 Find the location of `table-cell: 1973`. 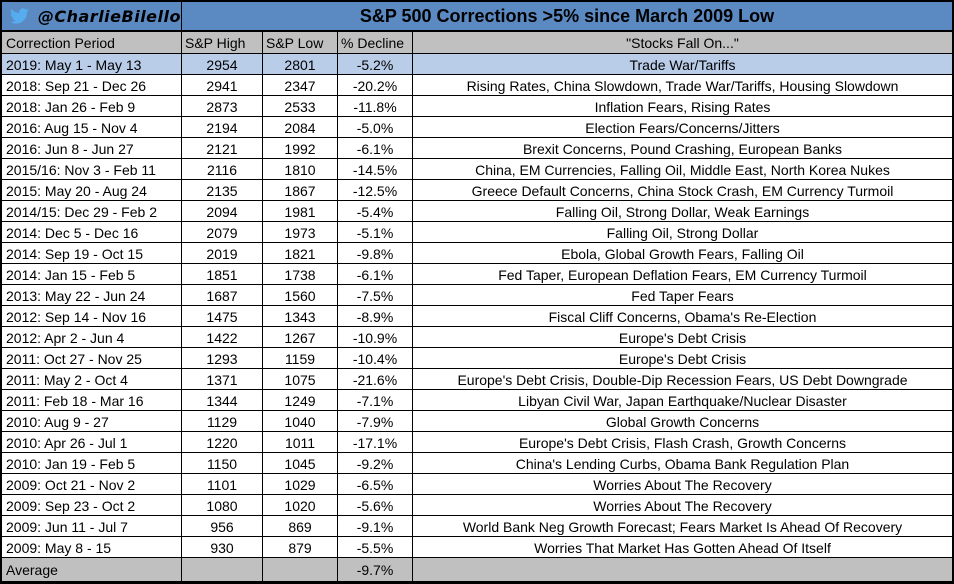

table-cell: 1973 is located at coordinates (300, 232).